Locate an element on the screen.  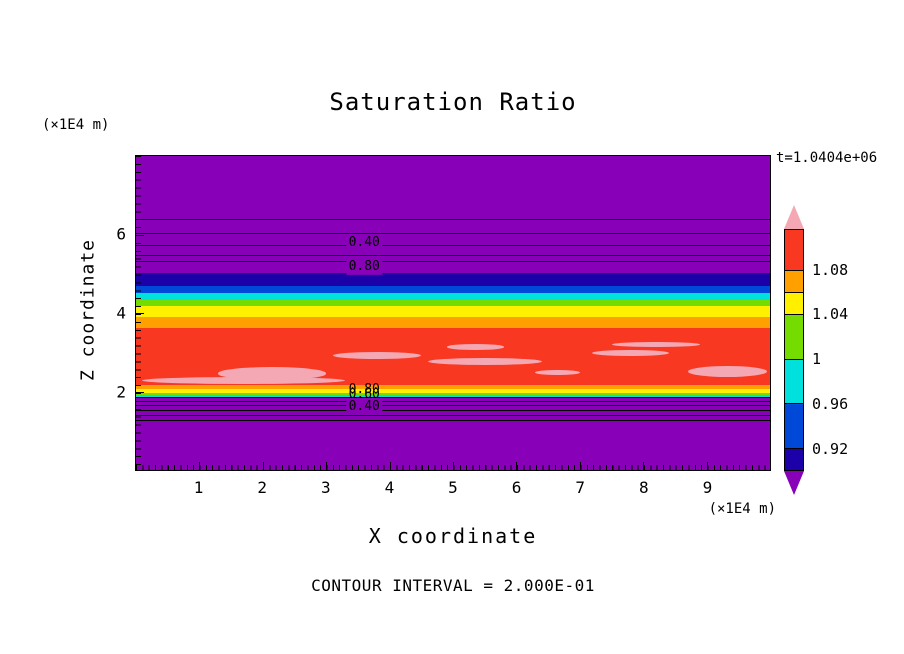
colorbar-segments is located at coordinates (794, 350).